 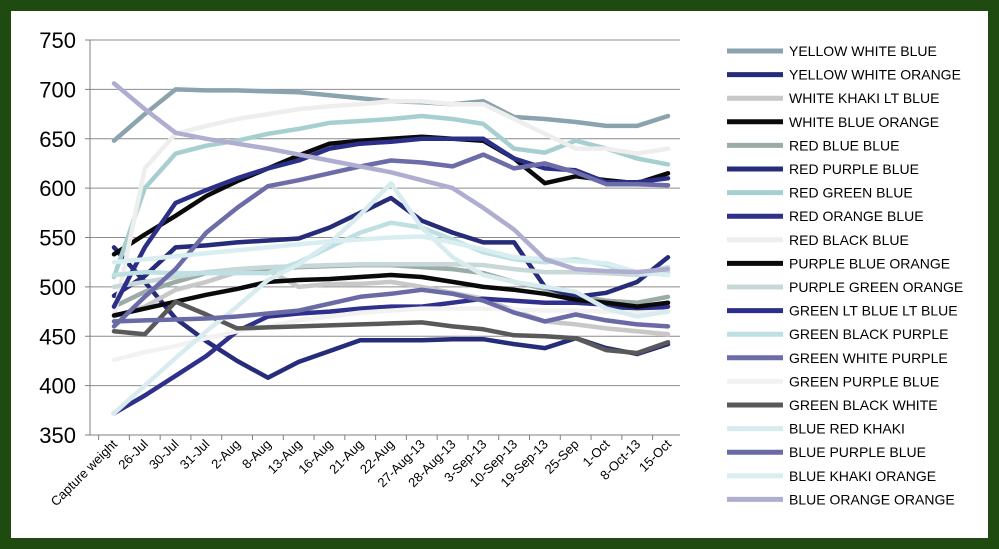 What do you see at coordinates (57, 40) in the screenshot?
I see `y-tick-label: 750` at bounding box center [57, 40].